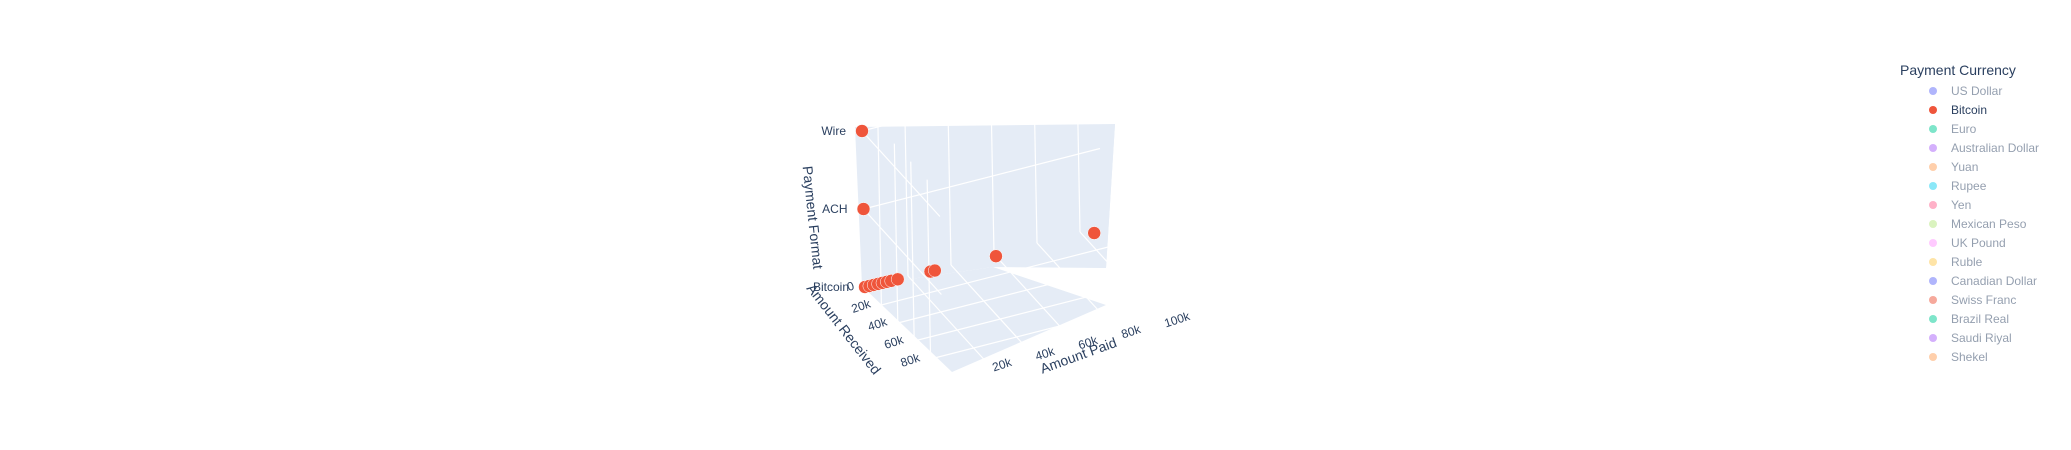  What do you see at coordinates (1969, 356) in the screenshot?
I see `legend-label: Shekel` at bounding box center [1969, 356].